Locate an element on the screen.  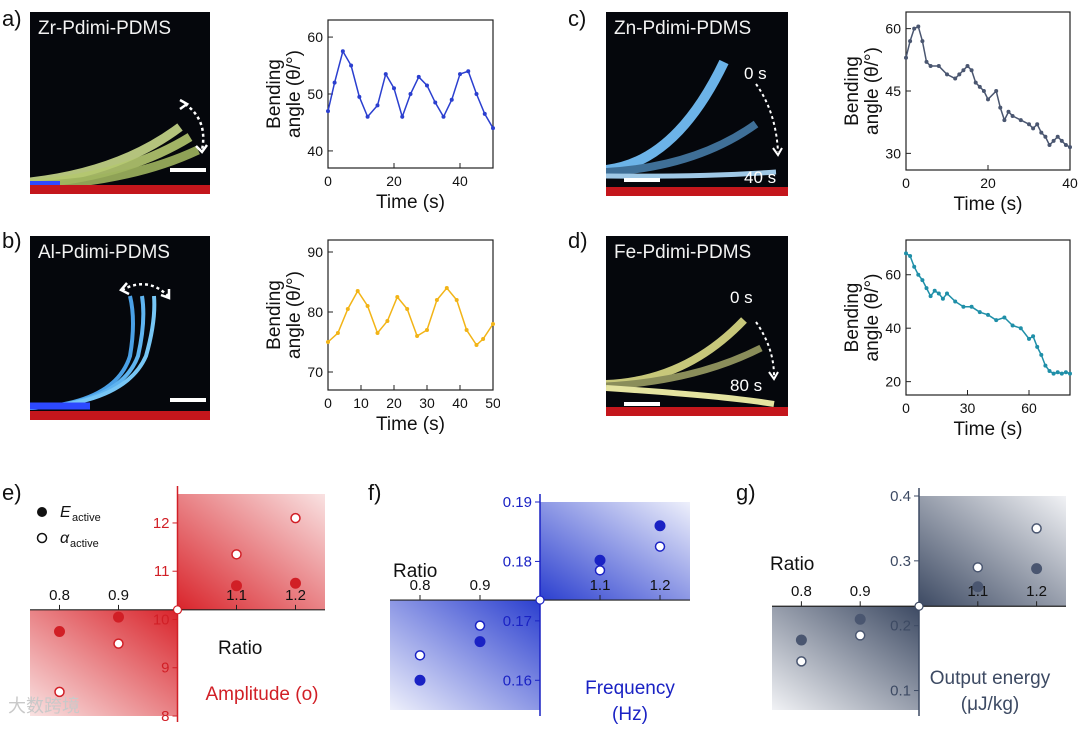
y-axis-label: angle (θ/°) is located at coordinates (872, 318).